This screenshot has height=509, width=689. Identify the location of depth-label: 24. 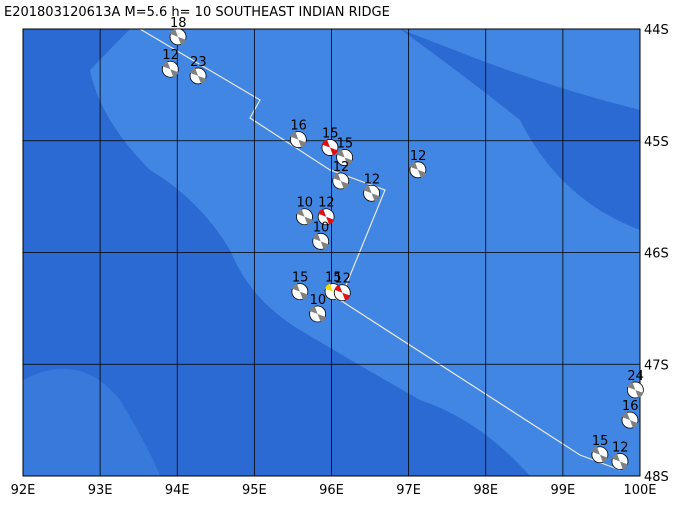
(635, 376).